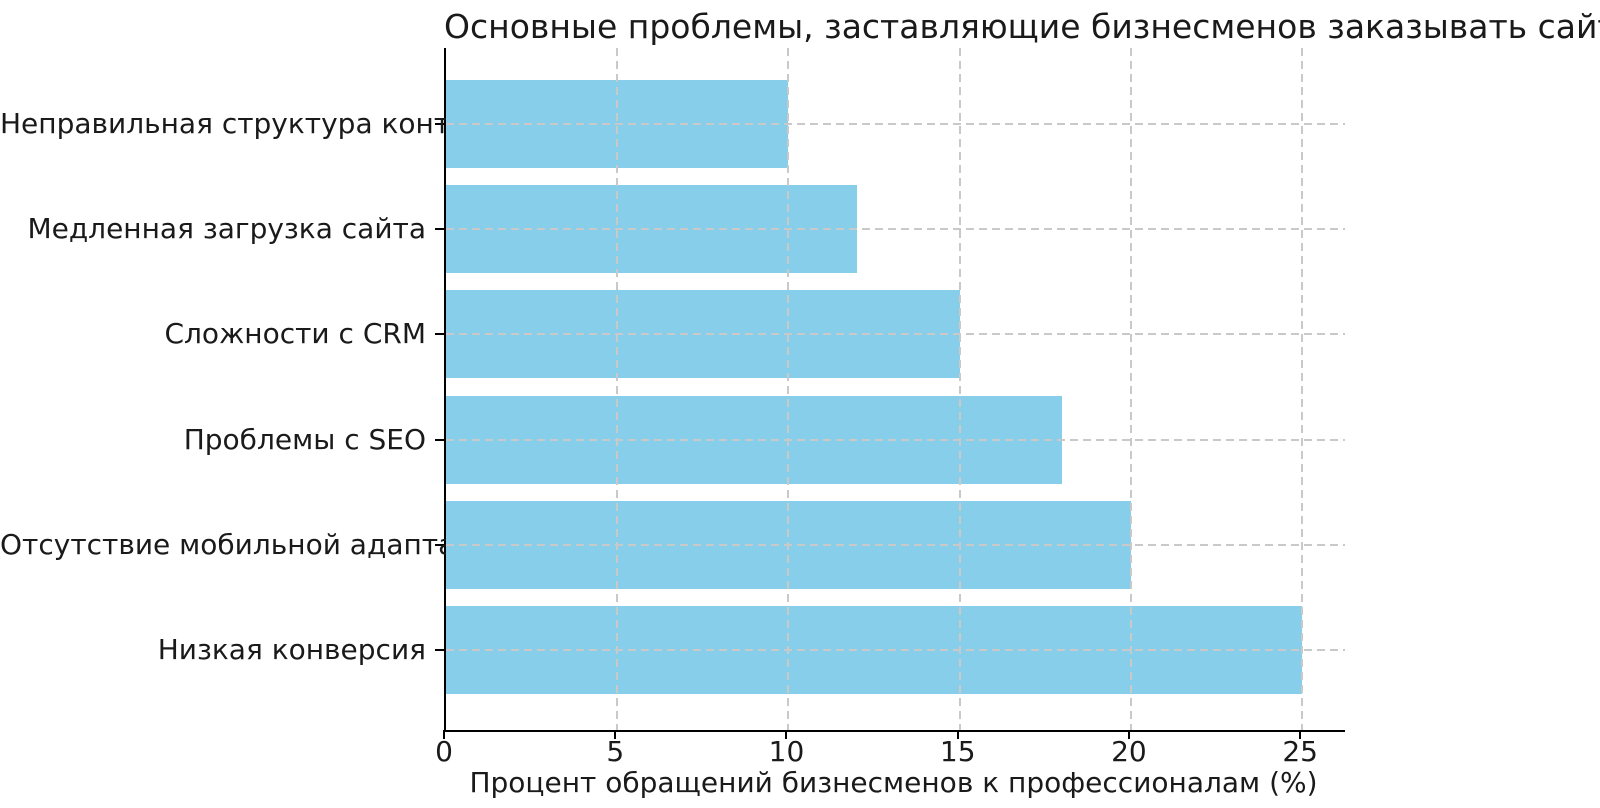 This screenshot has width=1600, height=808. What do you see at coordinates (957, 751) in the screenshot?
I see `x-tick-label: 15` at bounding box center [957, 751].